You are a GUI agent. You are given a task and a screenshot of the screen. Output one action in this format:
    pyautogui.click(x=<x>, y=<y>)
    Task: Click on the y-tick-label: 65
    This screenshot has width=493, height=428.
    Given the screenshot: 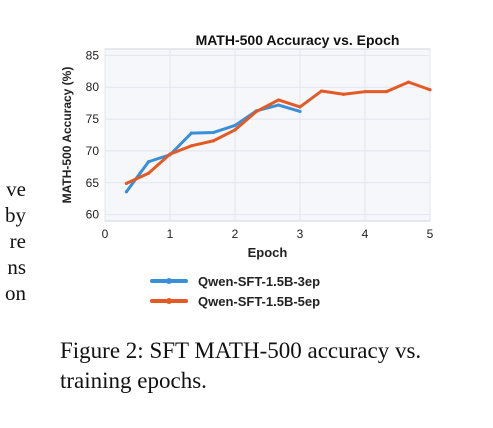 What is the action you would take?
    pyautogui.click(x=93, y=183)
    